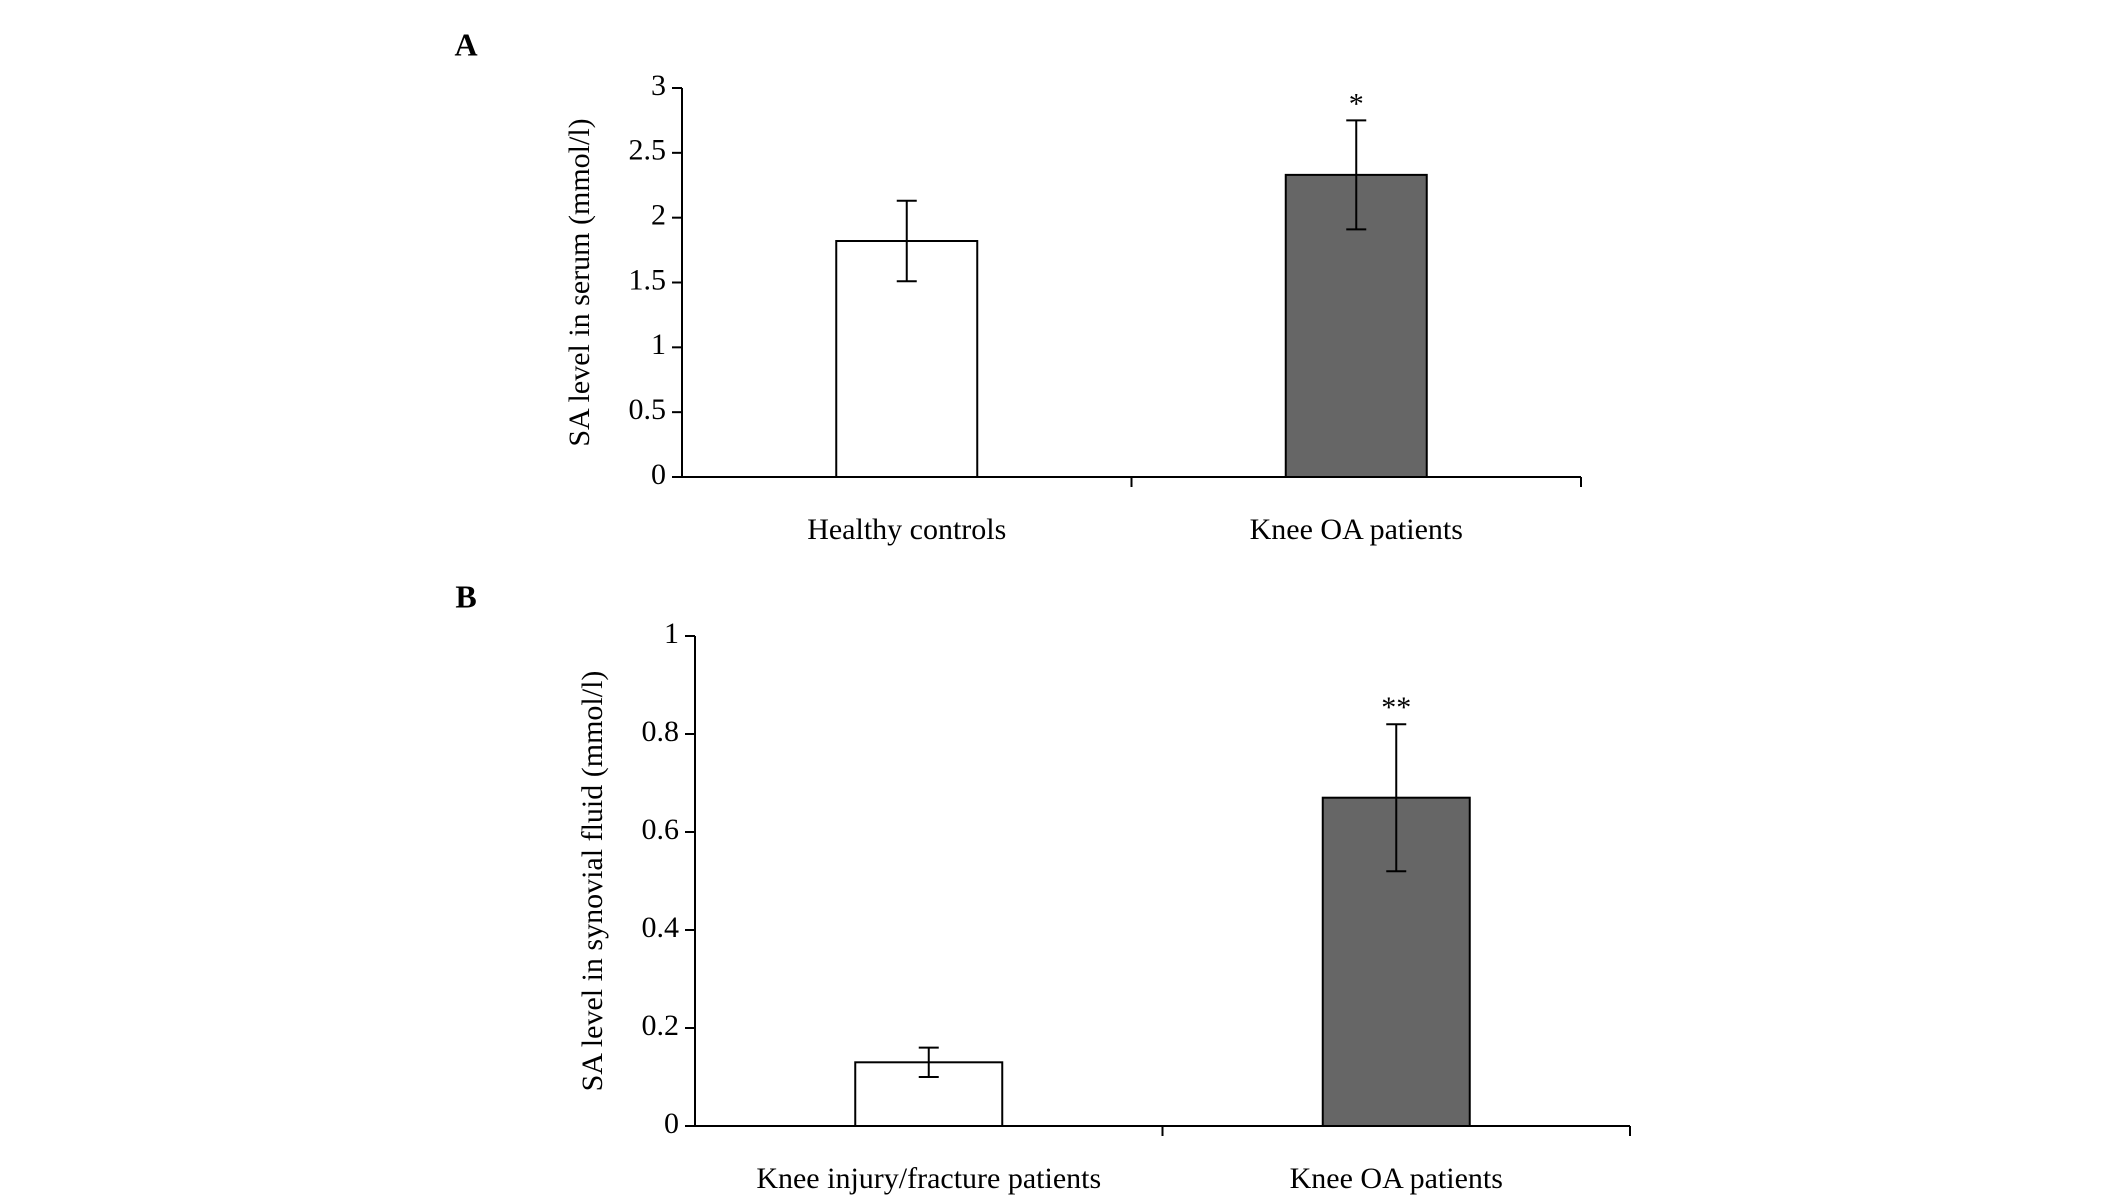  Describe the element at coordinates (658, 215) in the screenshot. I see `y-tick-label: 2` at that location.